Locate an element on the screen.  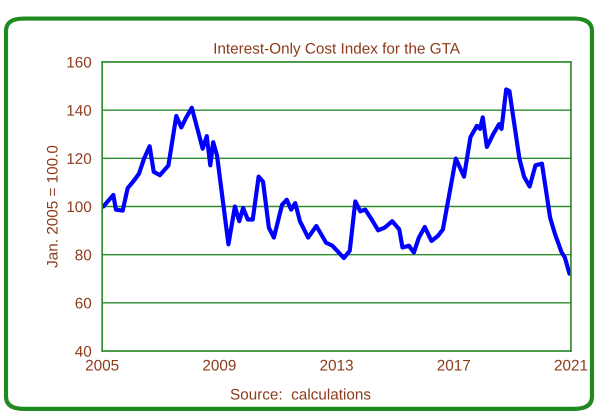
x-tick-label: 2005 is located at coordinates (102, 365).